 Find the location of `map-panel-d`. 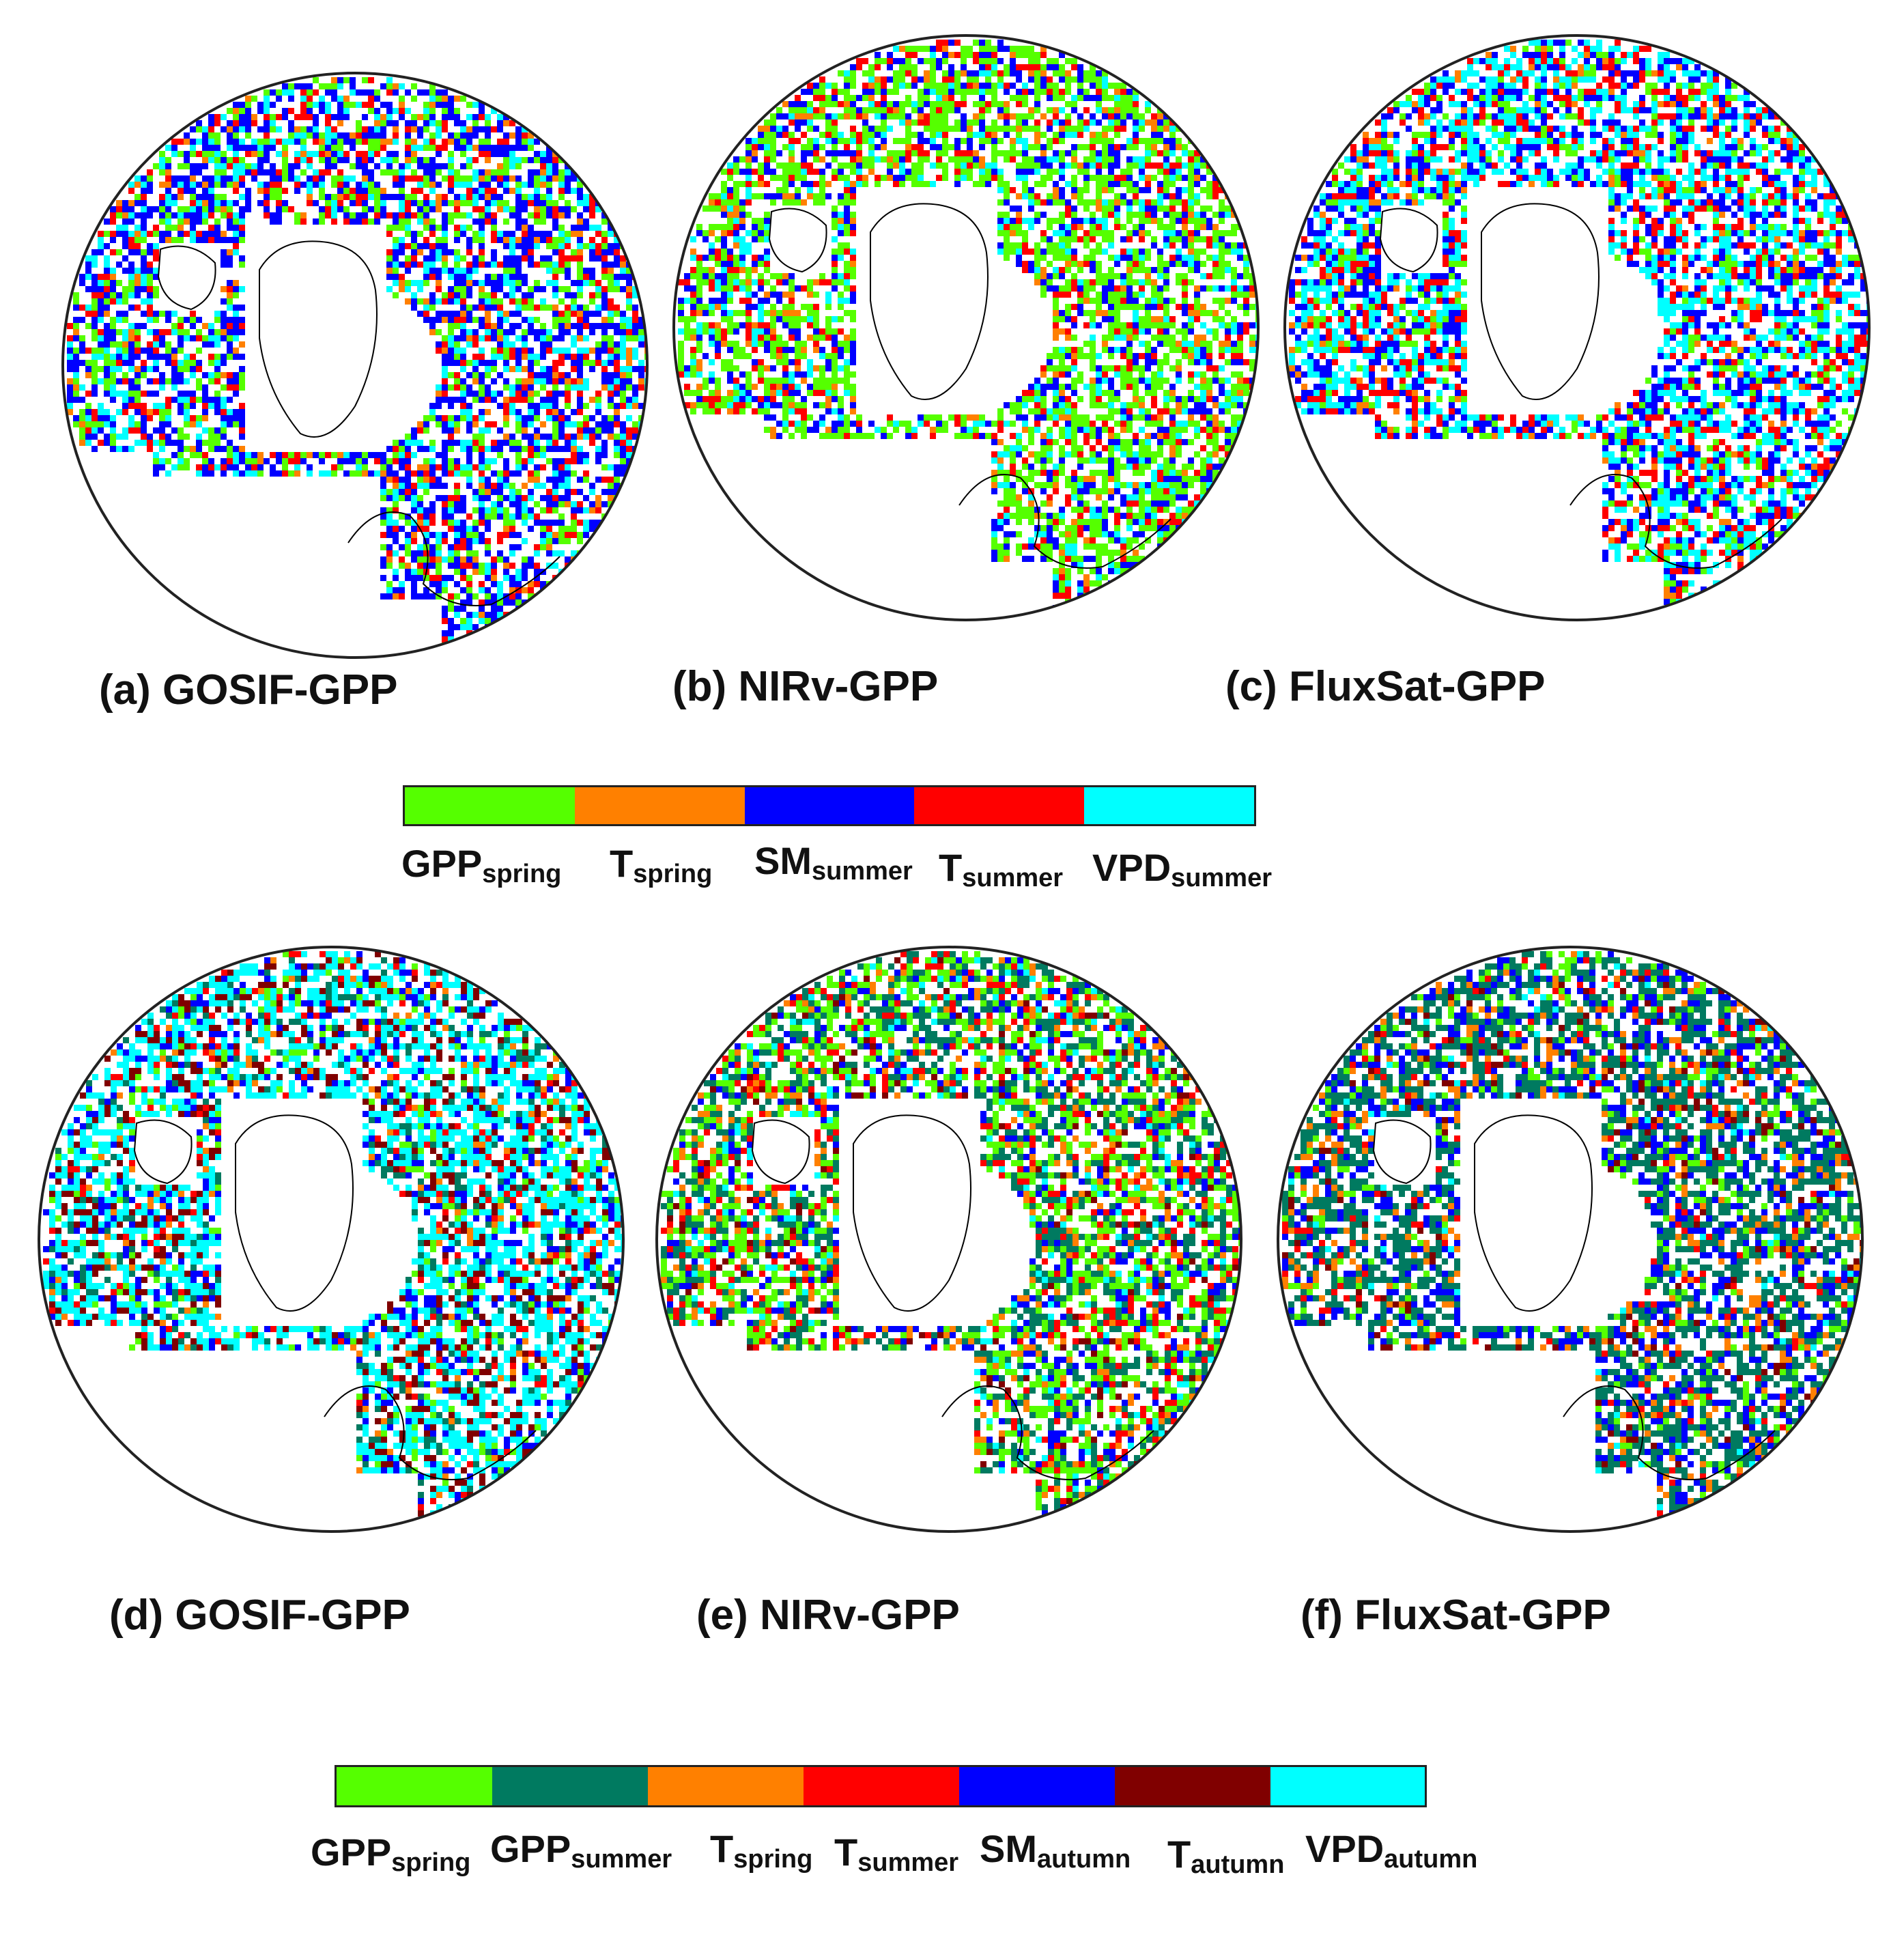

map-panel-d is located at coordinates (331, 1239).